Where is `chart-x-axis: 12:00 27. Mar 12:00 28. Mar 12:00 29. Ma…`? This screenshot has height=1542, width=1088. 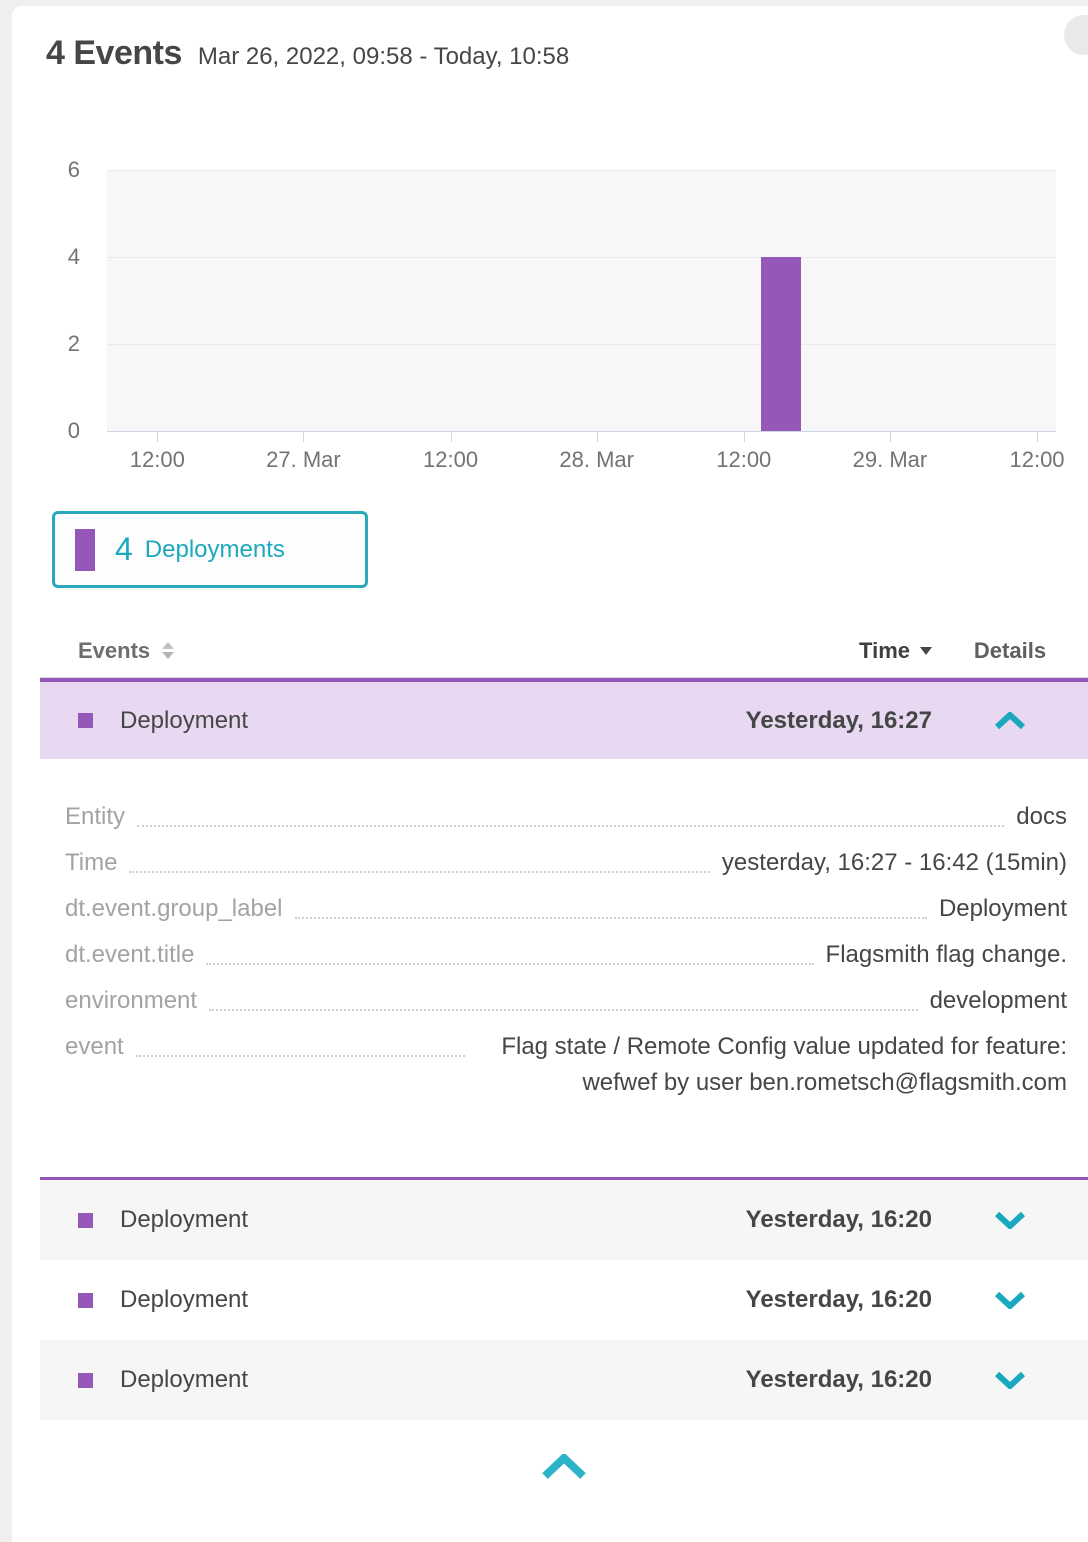 chart-x-axis: 12:00 27. Mar 12:00 28. Mar 12:00 29. Ma… is located at coordinates (586, 461).